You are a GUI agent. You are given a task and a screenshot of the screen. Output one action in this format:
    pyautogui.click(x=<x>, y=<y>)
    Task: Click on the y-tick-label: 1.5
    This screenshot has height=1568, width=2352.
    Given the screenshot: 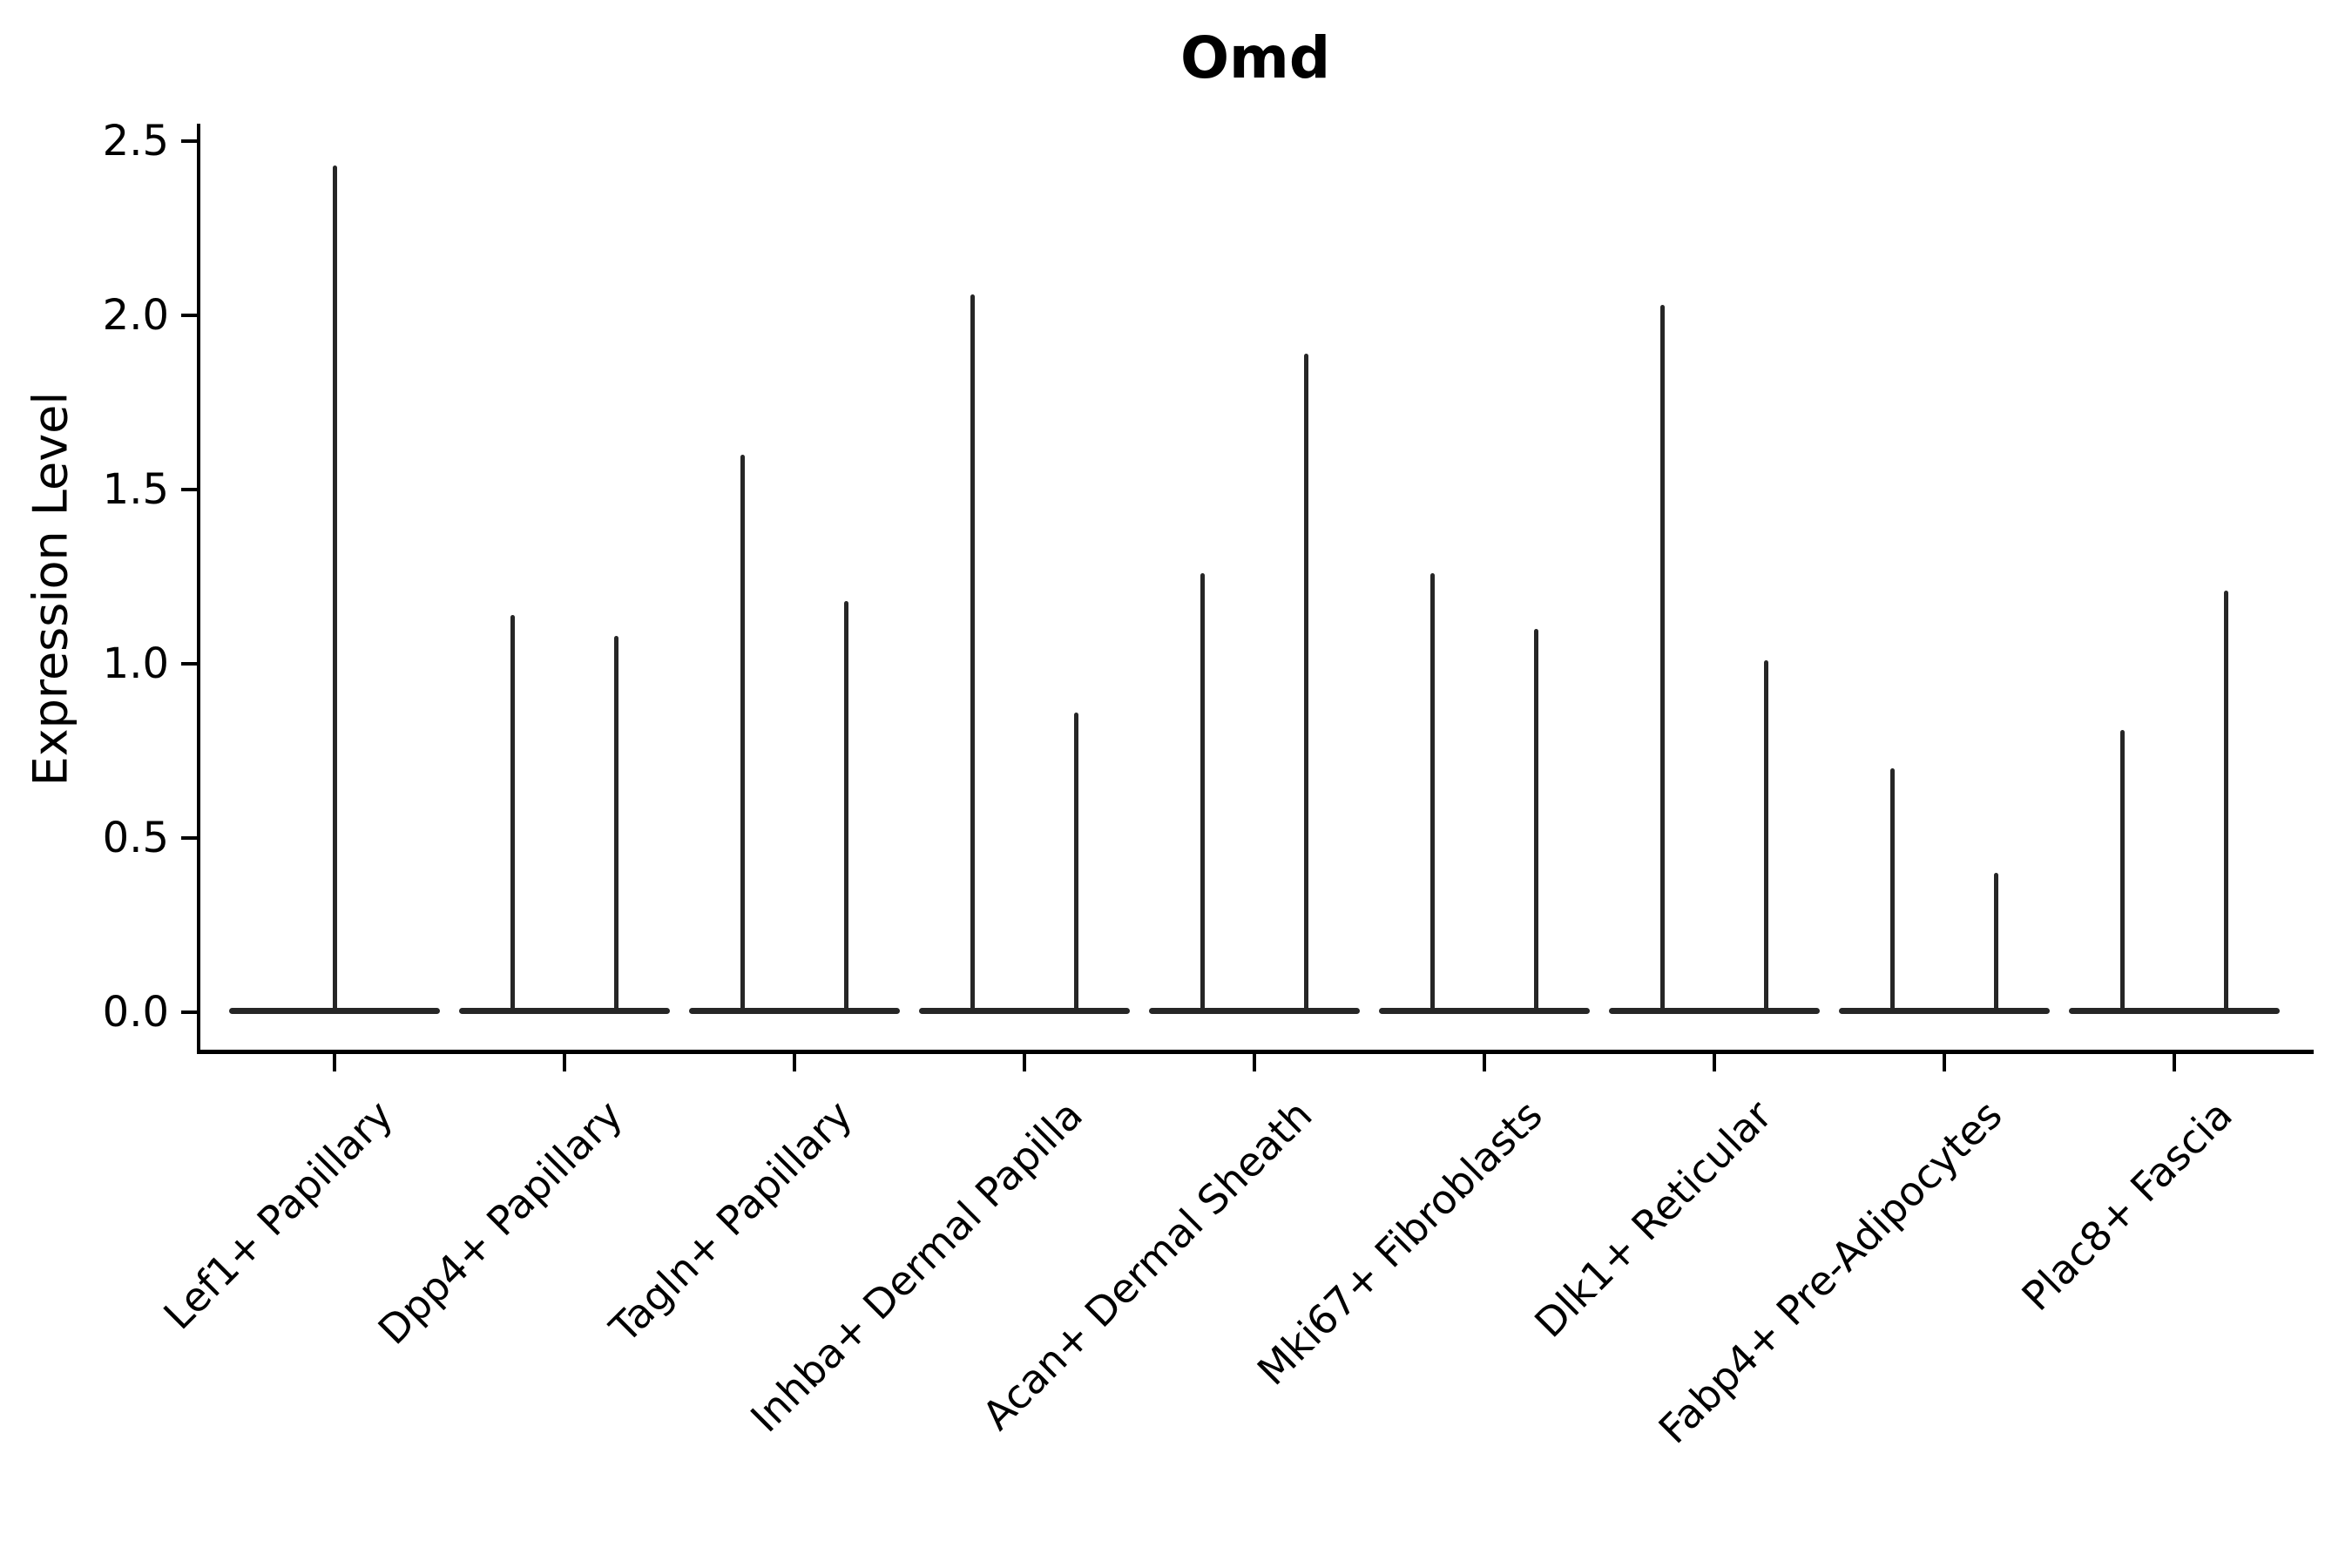 What is the action you would take?
    pyautogui.click(x=135, y=490)
    